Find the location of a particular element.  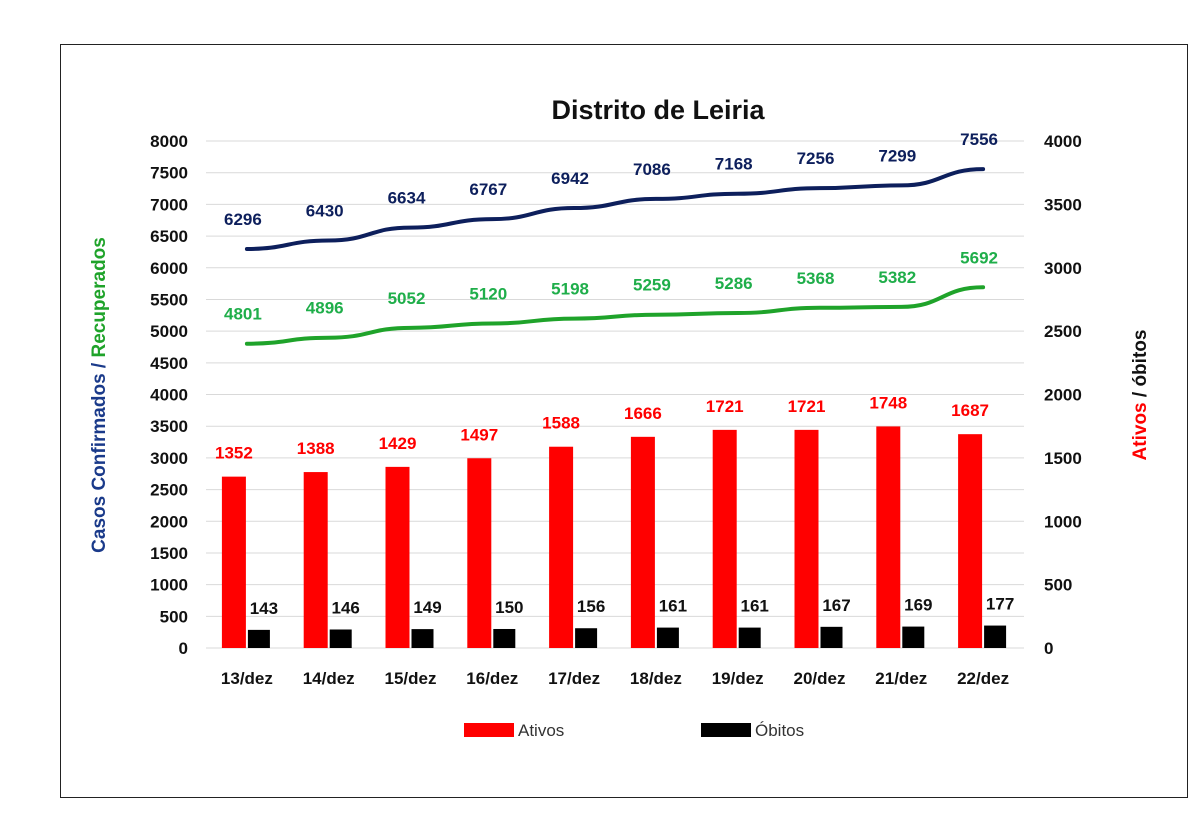

data-label-obitos: 169 is located at coordinates (918, 605).